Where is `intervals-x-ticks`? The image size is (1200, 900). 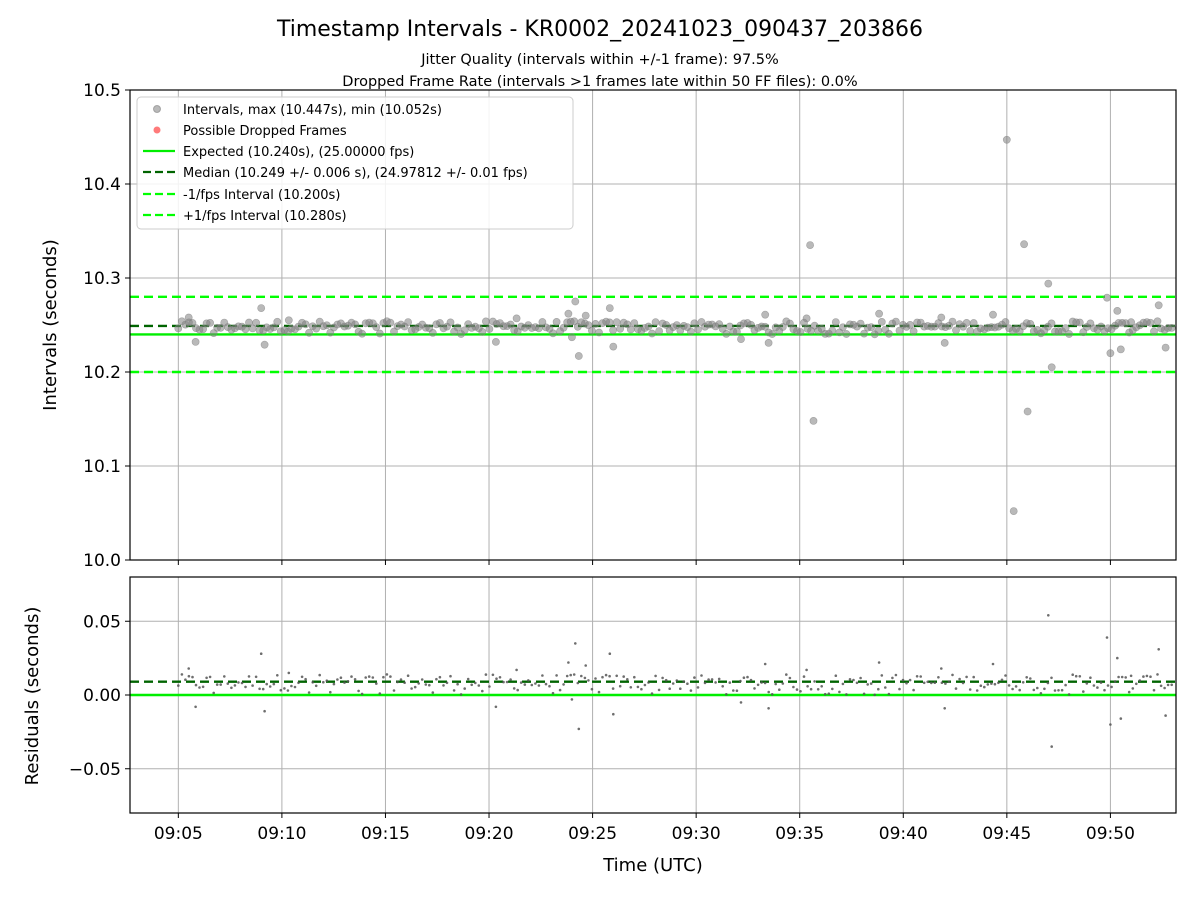 intervals-x-ticks is located at coordinates (644, 562).